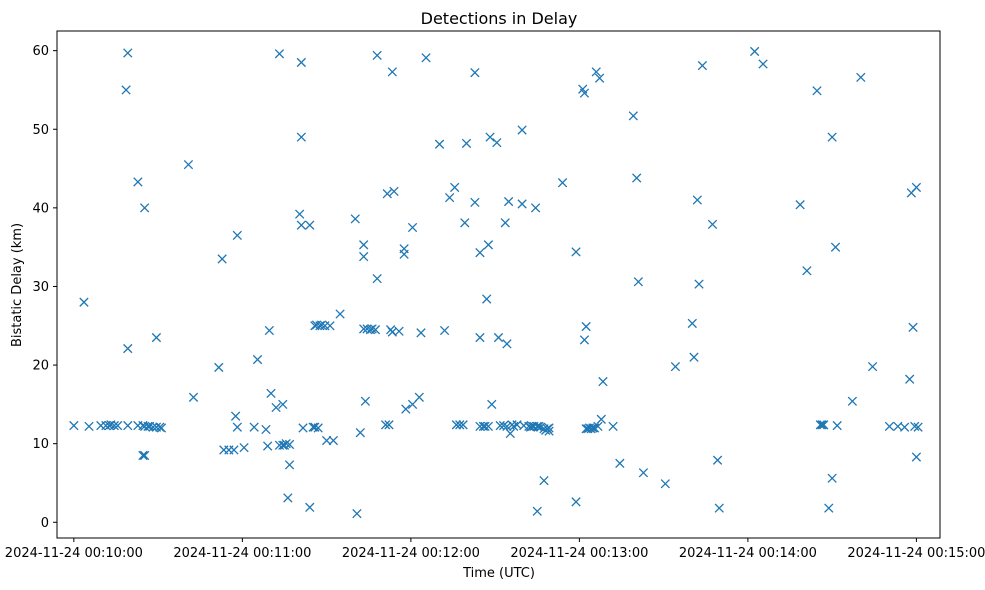  Describe the element at coordinates (40, 51) in the screenshot. I see `y-tick-label: 60` at that location.